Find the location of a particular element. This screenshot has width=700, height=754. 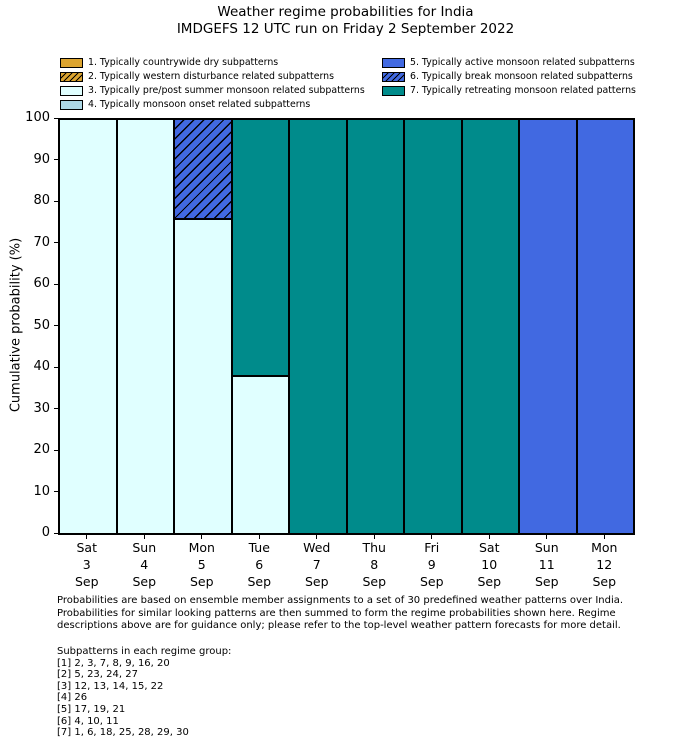

subpattern-line: [3] 12, 13, 14, 15, 22 is located at coordinates (110, 686).